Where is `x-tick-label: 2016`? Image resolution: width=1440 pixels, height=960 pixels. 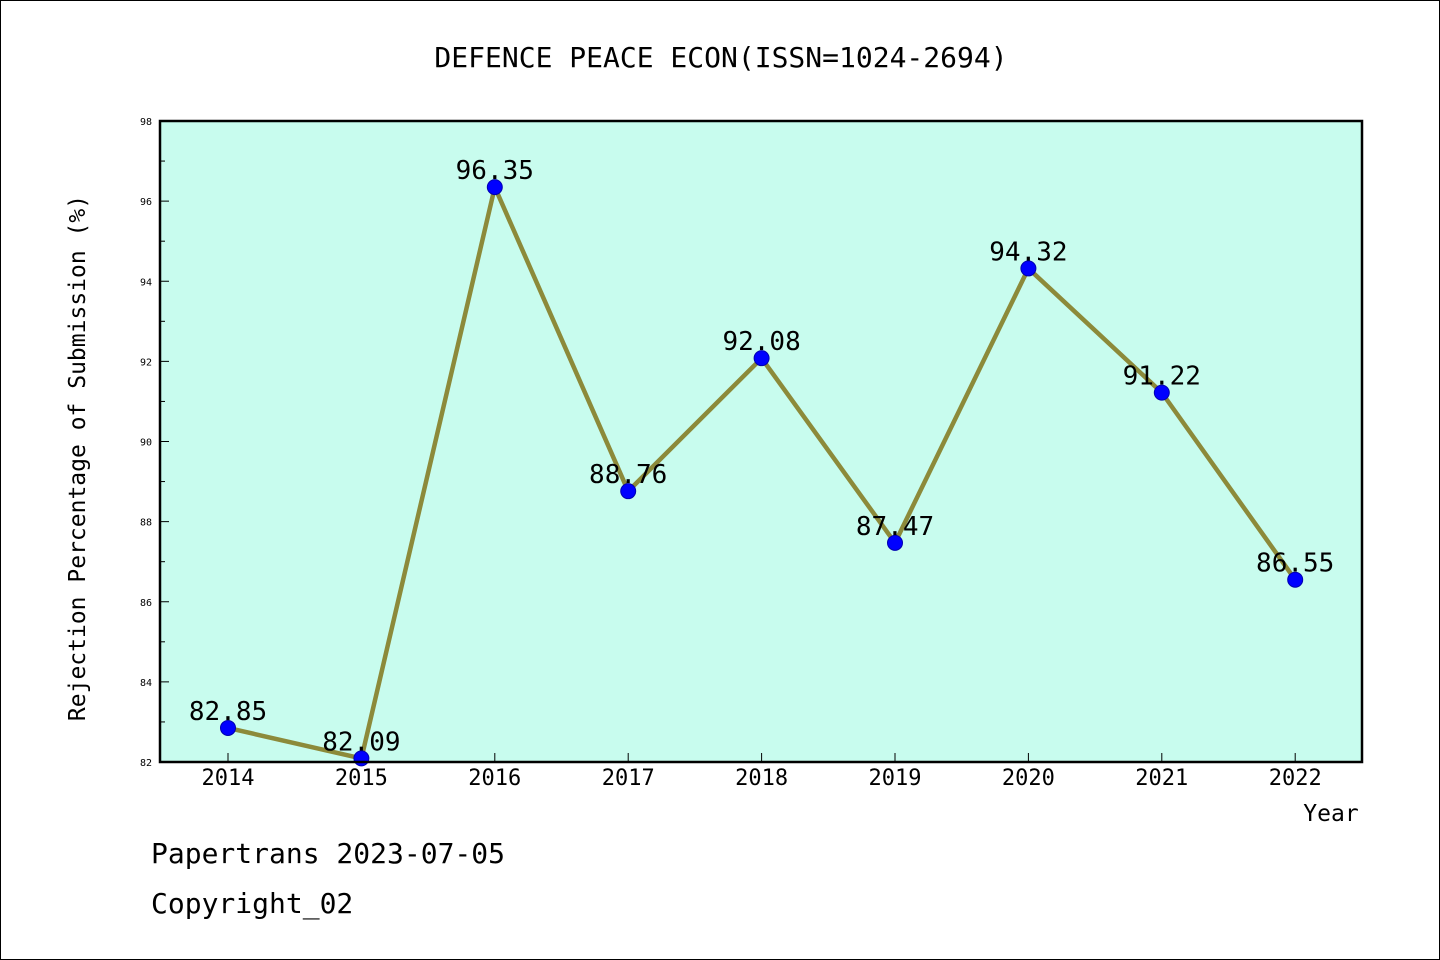 x-tick-label: 2016 is located at coordinates (494, 778).